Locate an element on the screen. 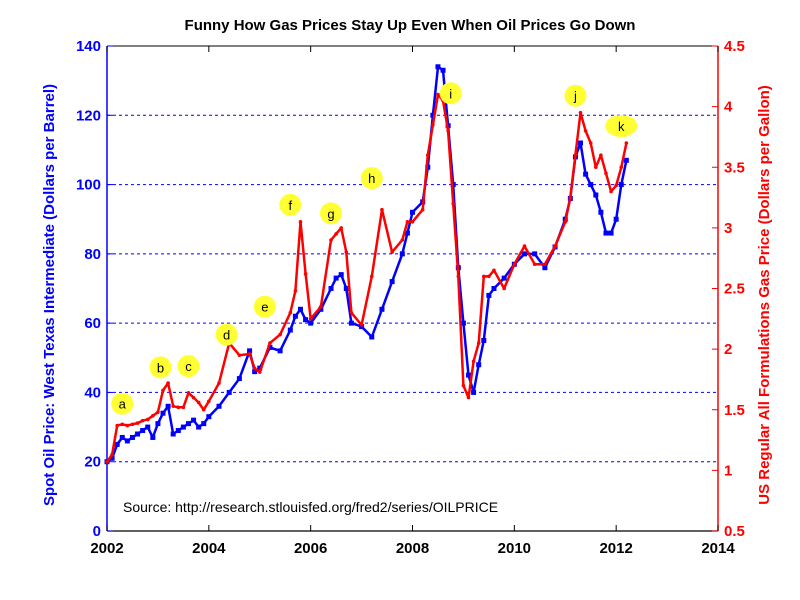 This screenshot has width=800, height=600. x-tick-label: 2012 is located at coordinates (615, 548).